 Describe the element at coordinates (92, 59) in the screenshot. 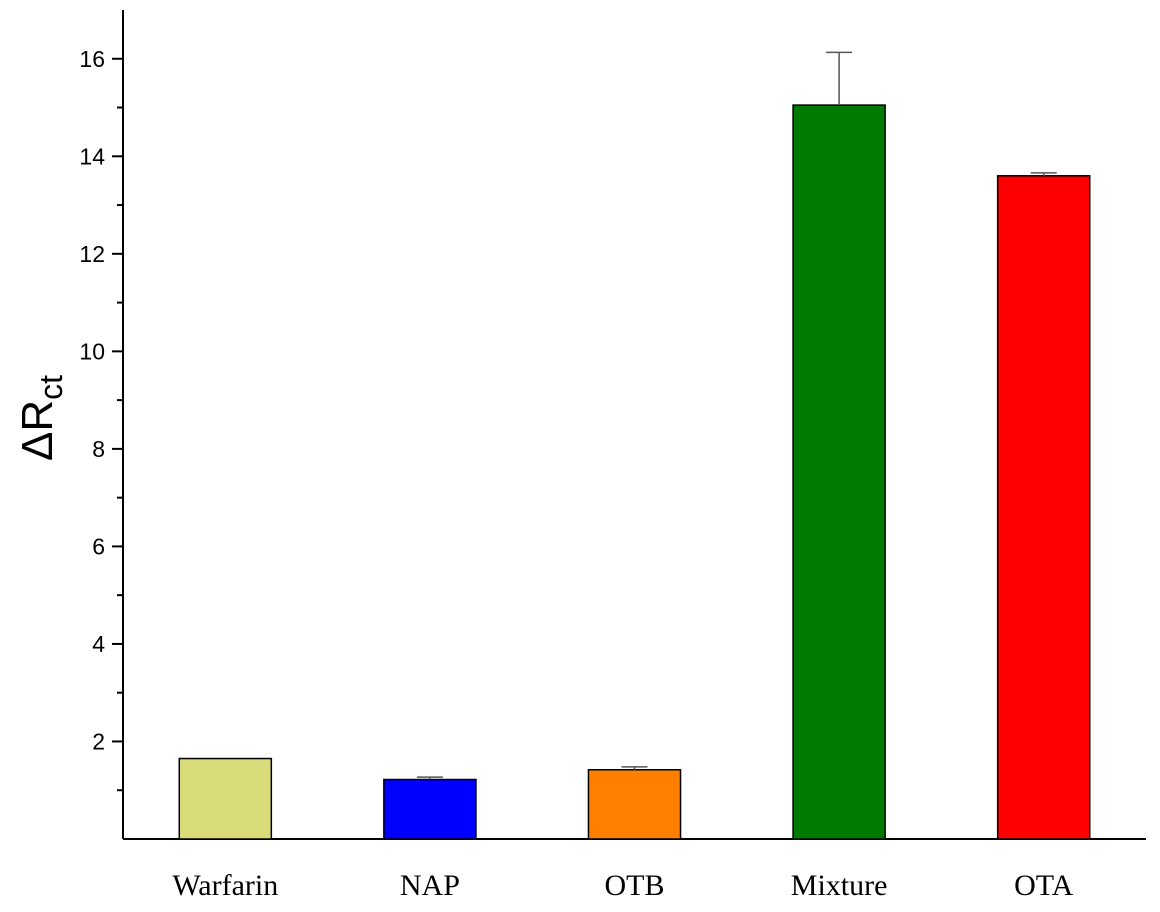

I see `y-tick-label: 16` at that location.